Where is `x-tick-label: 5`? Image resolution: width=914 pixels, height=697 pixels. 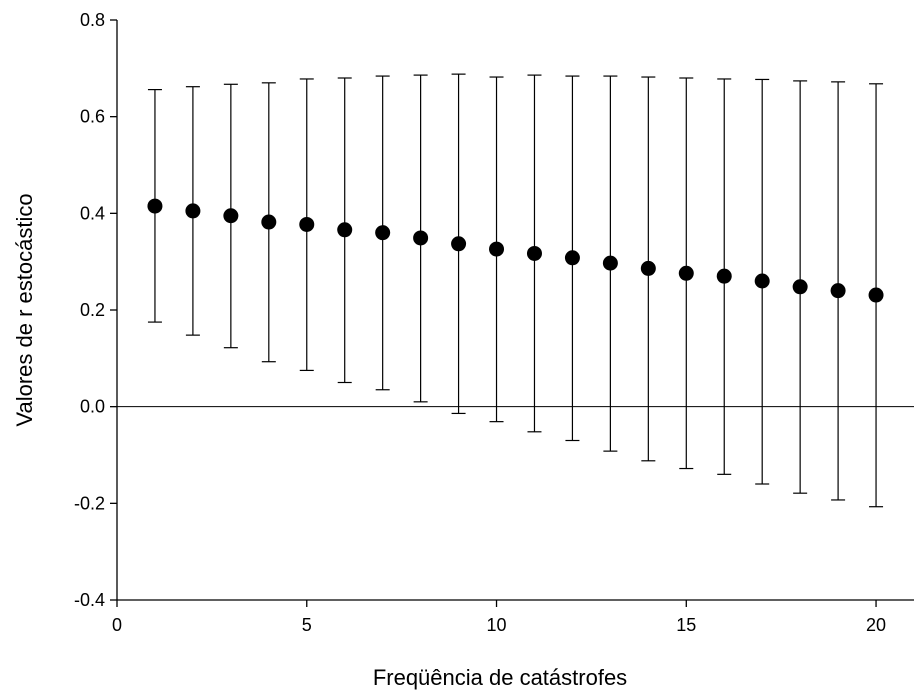 x-tick-label: 5 is located at coordinates (307, 625).